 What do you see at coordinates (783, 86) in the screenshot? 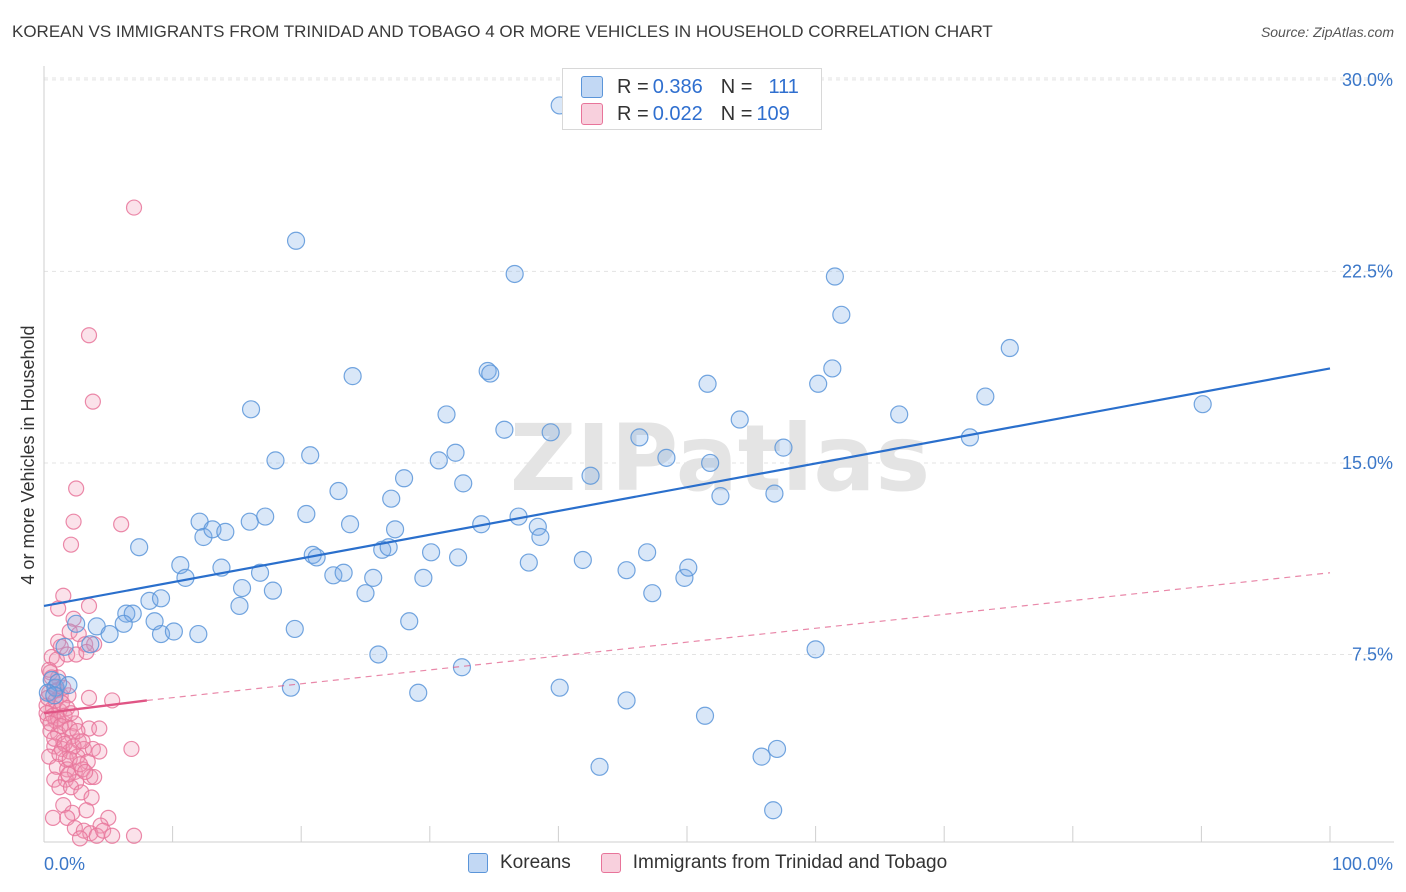
I see `legend-n-value-koreans: 111` at bounding box center [783, 86].